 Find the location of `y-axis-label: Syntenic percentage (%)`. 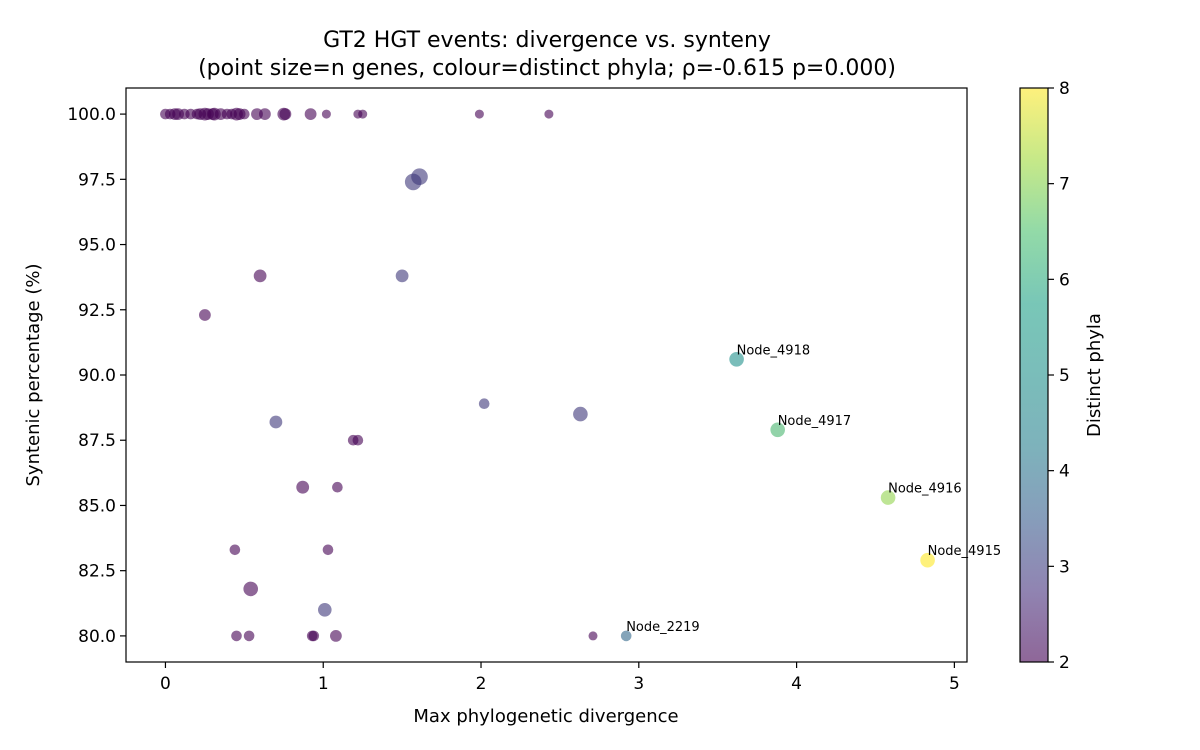

y-axis-label: Syntenic percentage (%) is located at coordinates (33, 375).